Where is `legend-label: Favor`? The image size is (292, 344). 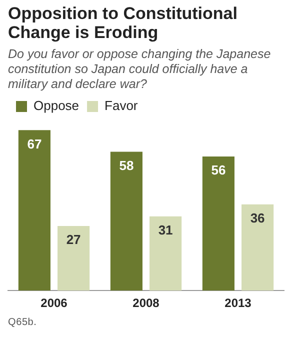 legend-label: Favor is located at coordinates (121, 106).